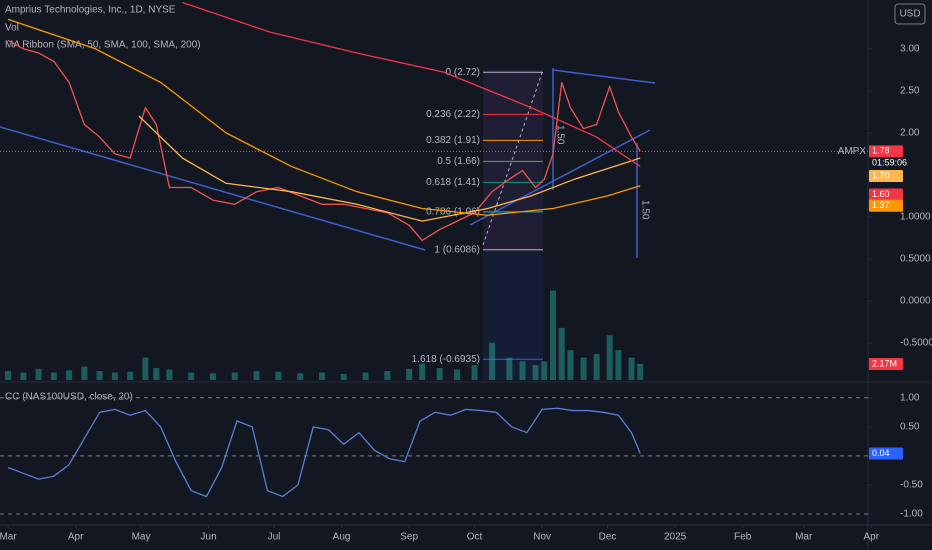  Describe the element at coordinates (911, 485) in the screenshot. I see `y-tick-label: -0.50` at that location.